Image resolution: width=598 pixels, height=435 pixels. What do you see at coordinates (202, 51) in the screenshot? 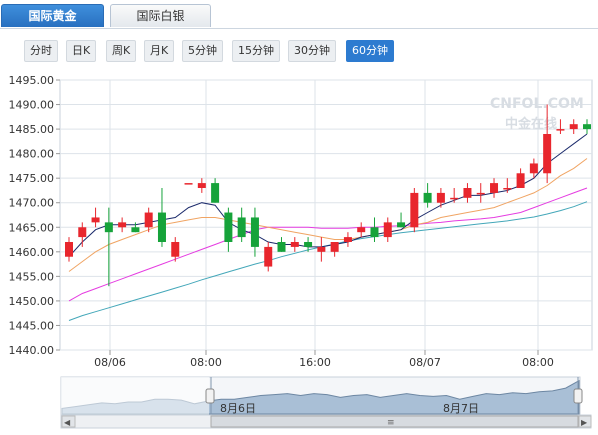
I see `period-5min-button: 5分钟` at bounding box center [202, 51].